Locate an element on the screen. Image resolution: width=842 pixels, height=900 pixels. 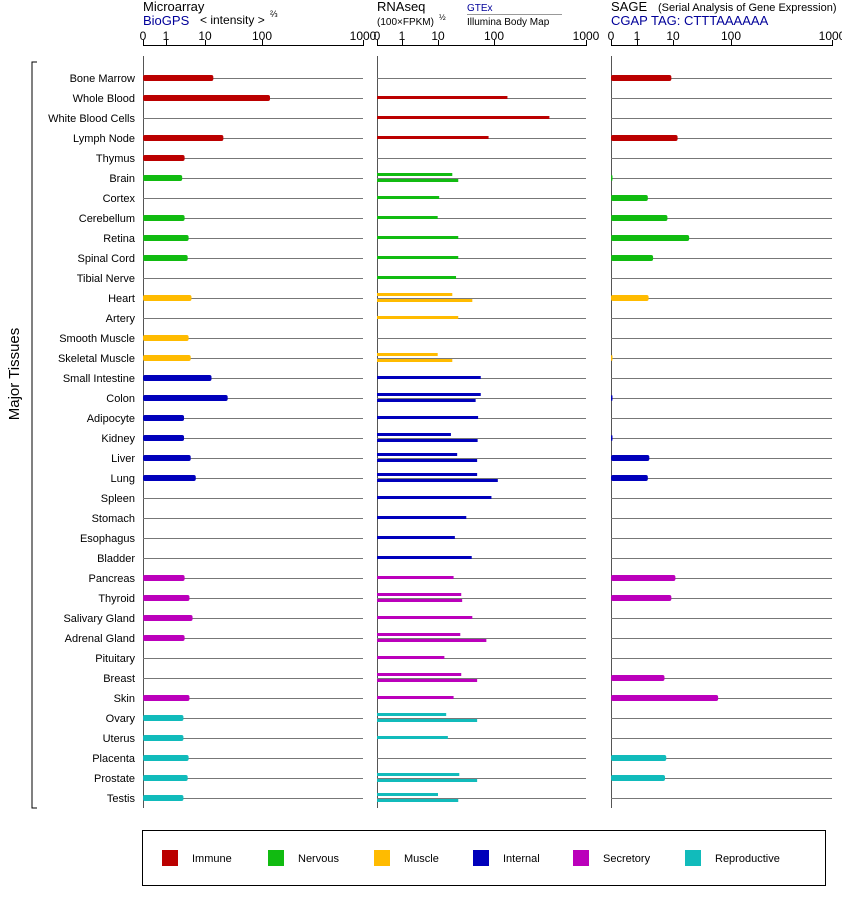
y-axis-label: Major Tissues is located at coordinates (14, 374).